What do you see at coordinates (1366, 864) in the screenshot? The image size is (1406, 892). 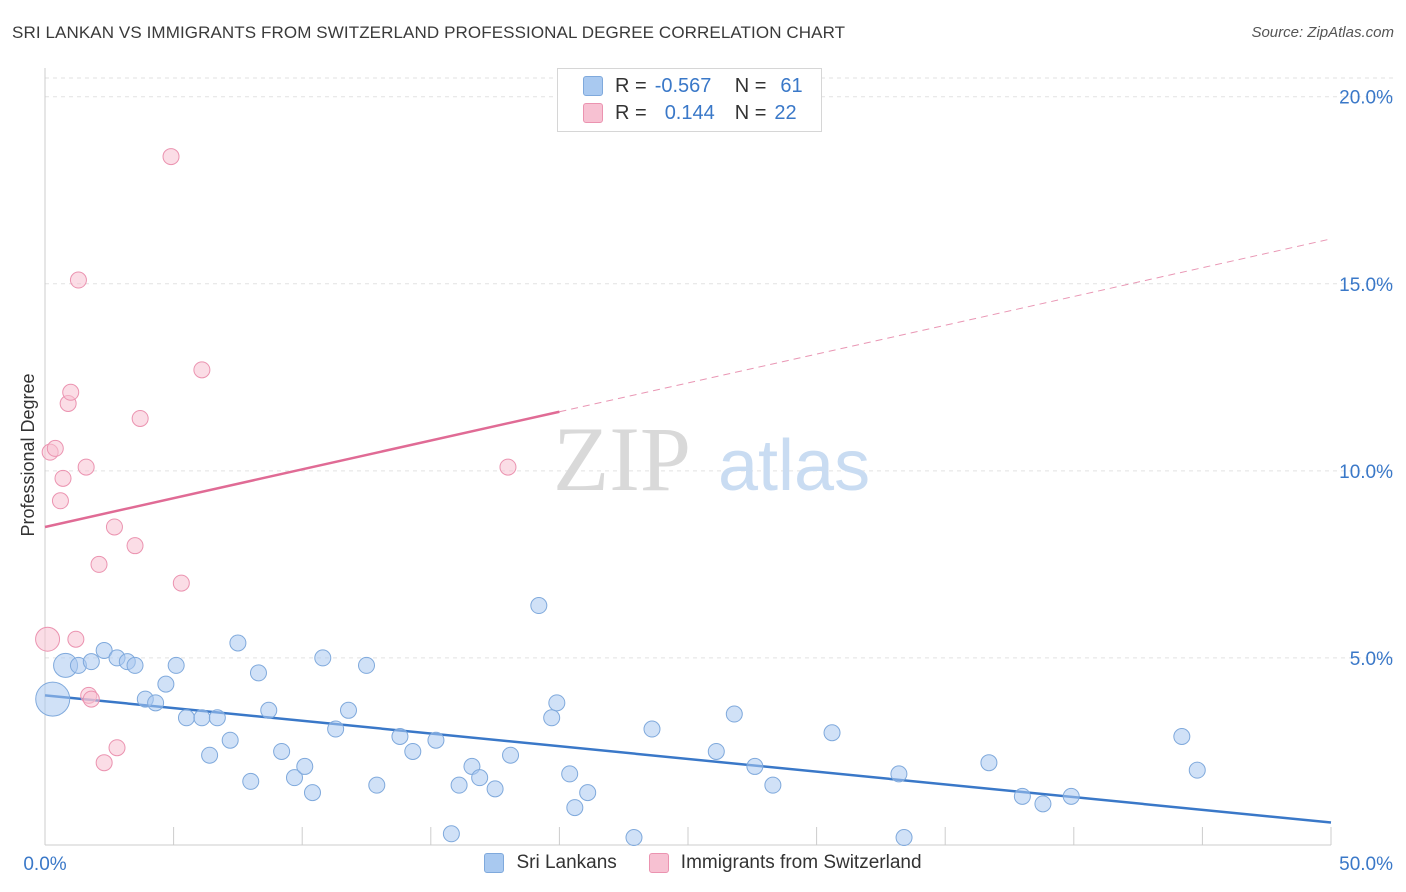 I see `x-tick-label: 50.0%` at bounding box center [1366, 864].